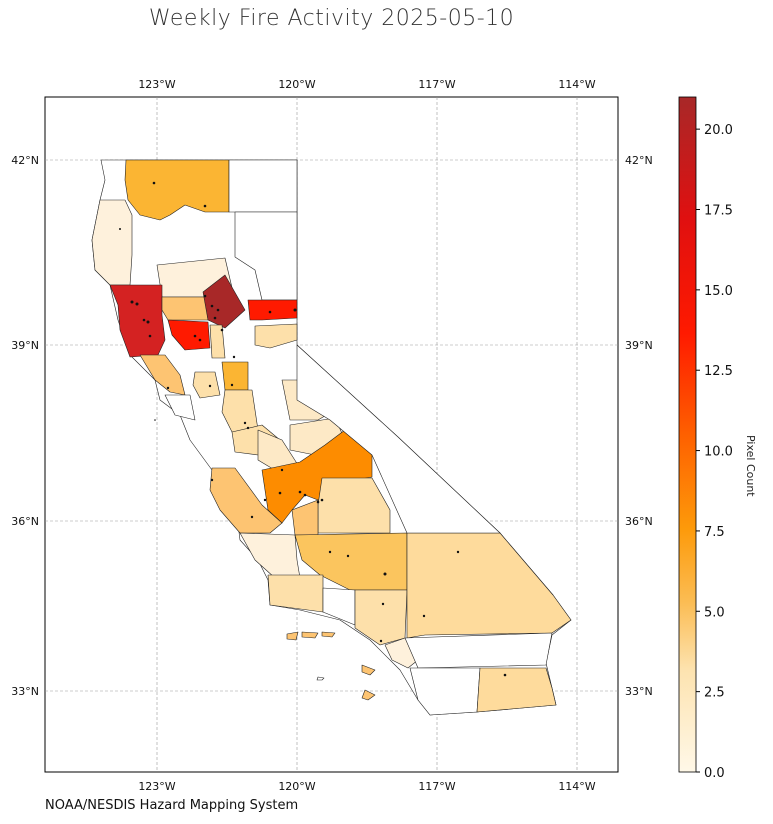  Describe the element at coordinates (235, 376) in the screenshot. I see `county-sacramento` at that location.